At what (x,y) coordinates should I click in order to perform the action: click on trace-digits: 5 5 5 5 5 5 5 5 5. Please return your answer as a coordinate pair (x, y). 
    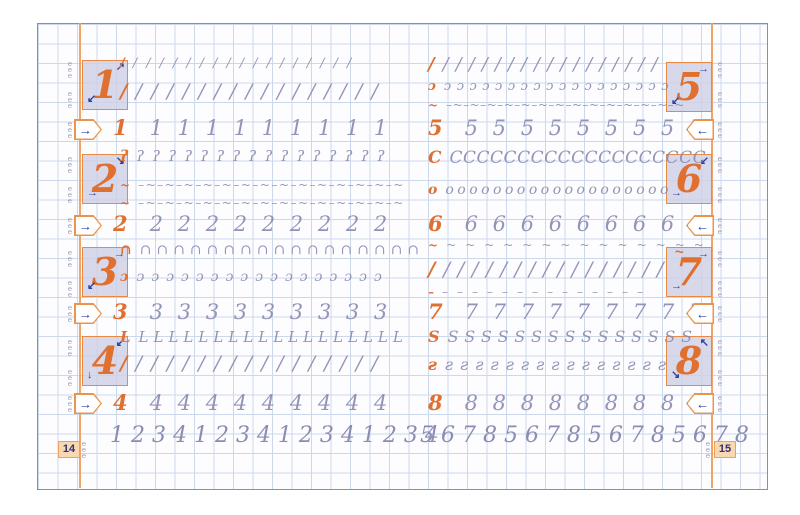
    Looking at the image, I should click on (585, 128).